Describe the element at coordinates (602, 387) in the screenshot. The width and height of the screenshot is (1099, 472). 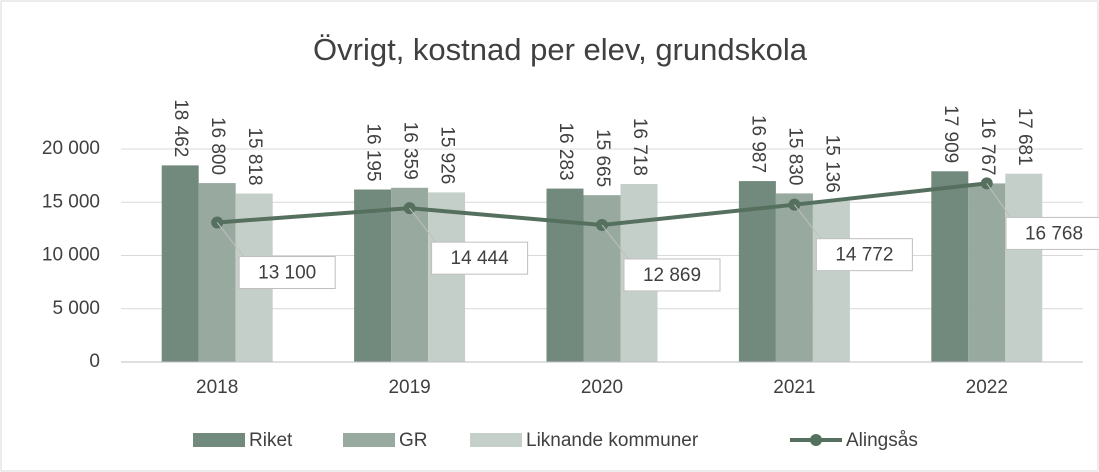
I see `x-tick-label: 2020` at that location.